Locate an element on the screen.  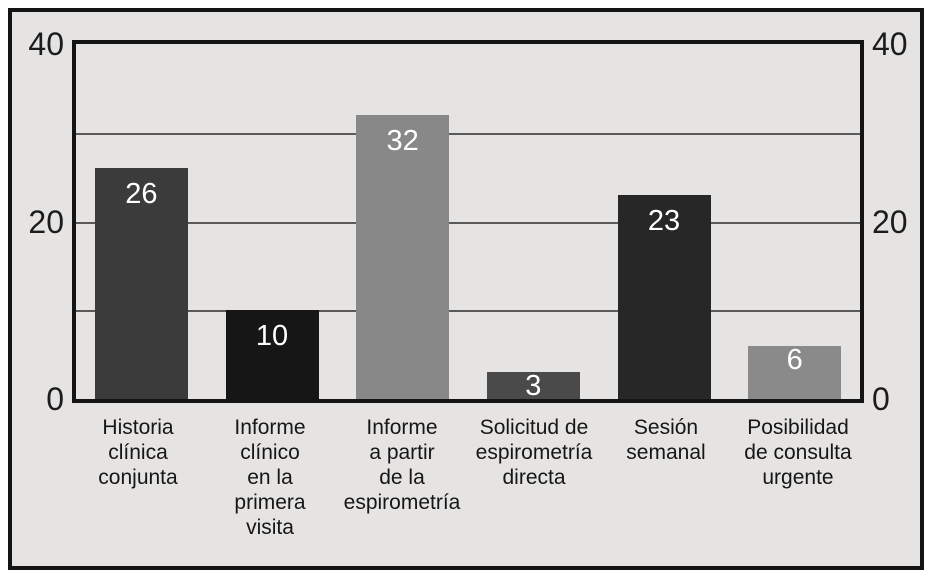
y-axis-right: 40 20 0 is located at coordinates (900, 290).